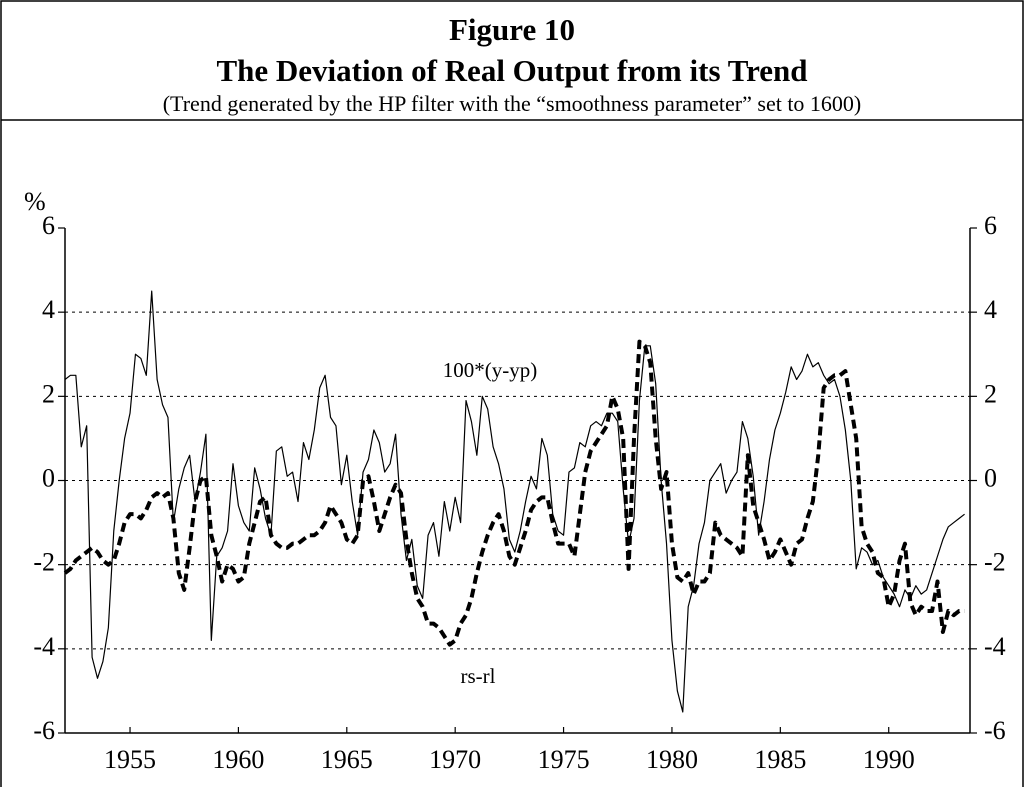 This screenshot has height=787, width=1024. Describe the element at coordinates (490, 370) in the screenshot. I see `series-label: 100*(y-yp)` at that location.